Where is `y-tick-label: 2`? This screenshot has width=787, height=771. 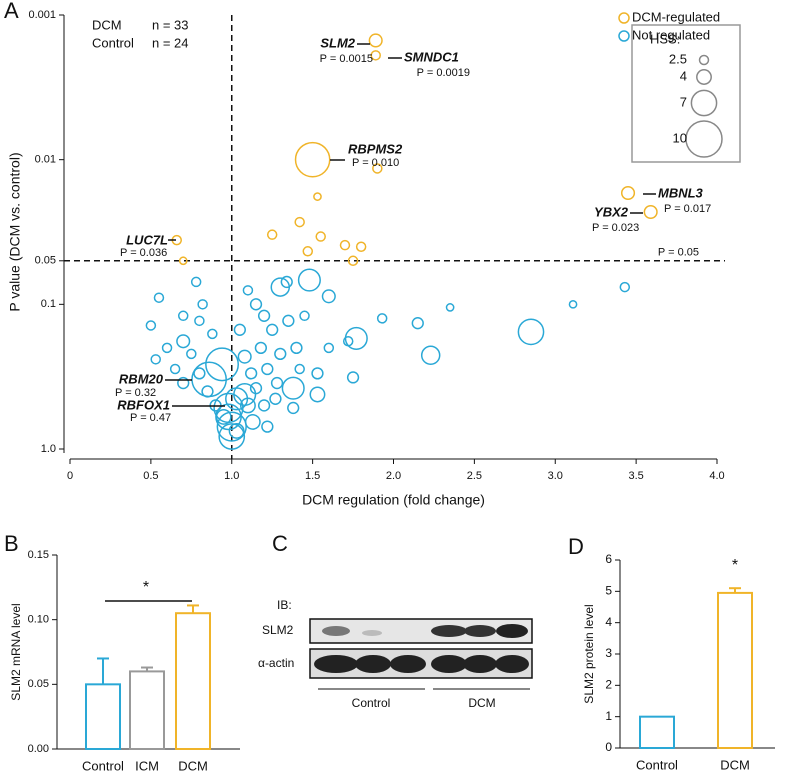 y-tick-label: 2 is located at coordinates (608, 685).